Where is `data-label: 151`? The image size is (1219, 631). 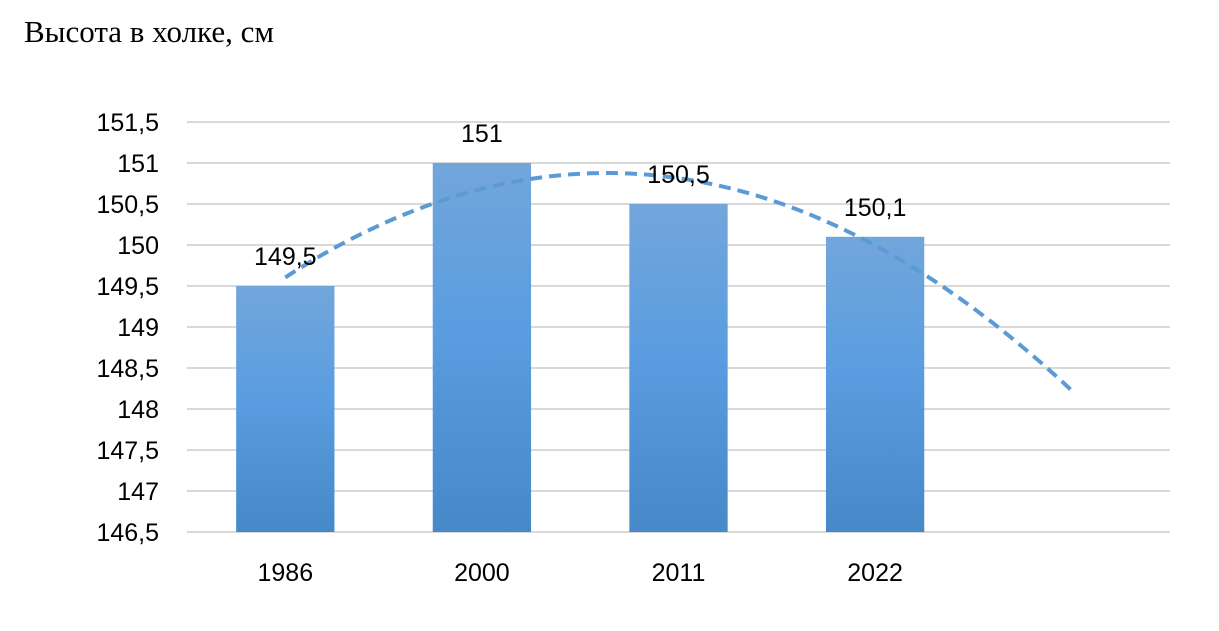 data-label: 151 is located at coordinates (482, 134).